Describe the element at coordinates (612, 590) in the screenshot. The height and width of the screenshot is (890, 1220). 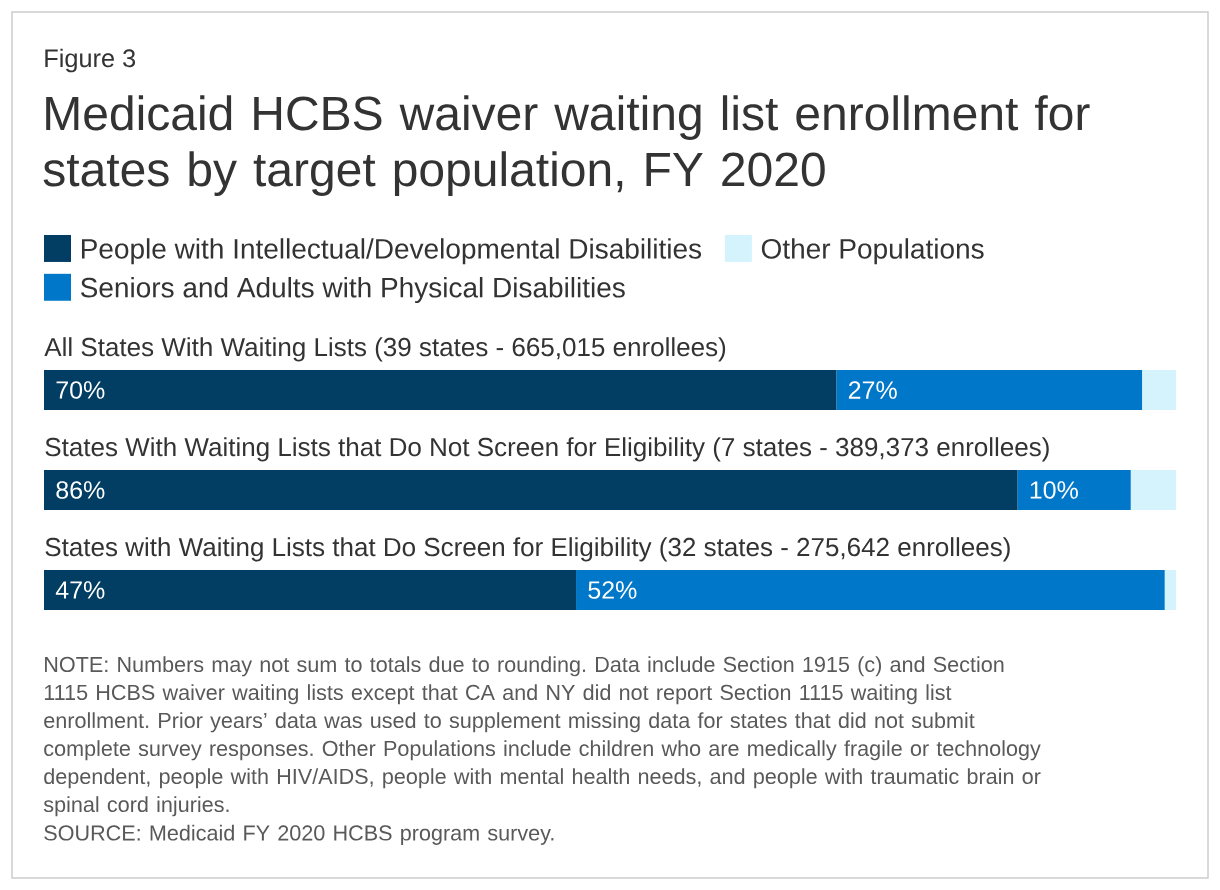
I see `data-label: 52%` at that location.